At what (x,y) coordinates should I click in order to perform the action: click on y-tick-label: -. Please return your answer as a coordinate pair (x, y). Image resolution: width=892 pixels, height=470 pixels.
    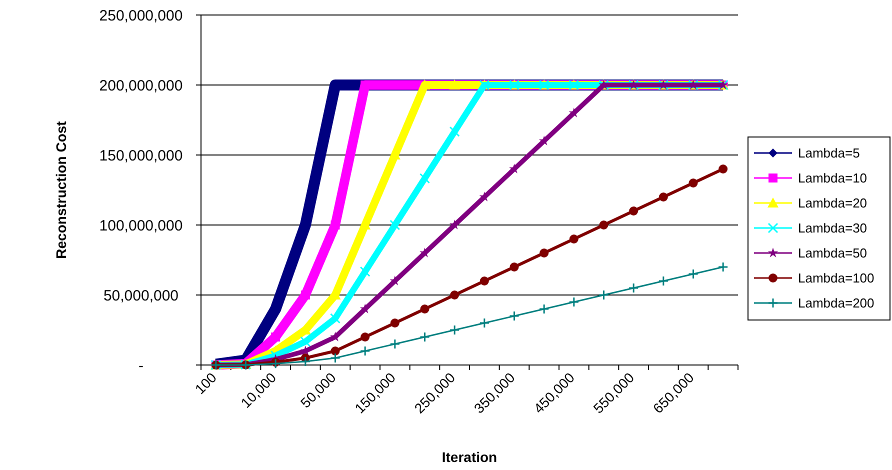
    Looking at the image, I should click on (141, 365).